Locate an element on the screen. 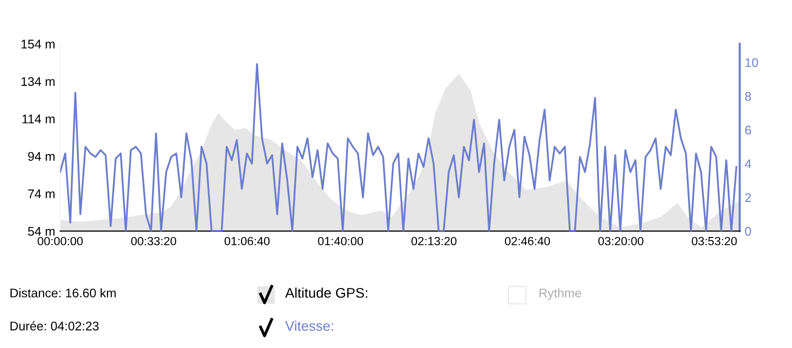 This screenshot has width=792, height=348. x-tick-label: 03:20:00 is located at coordinates (621, 241).